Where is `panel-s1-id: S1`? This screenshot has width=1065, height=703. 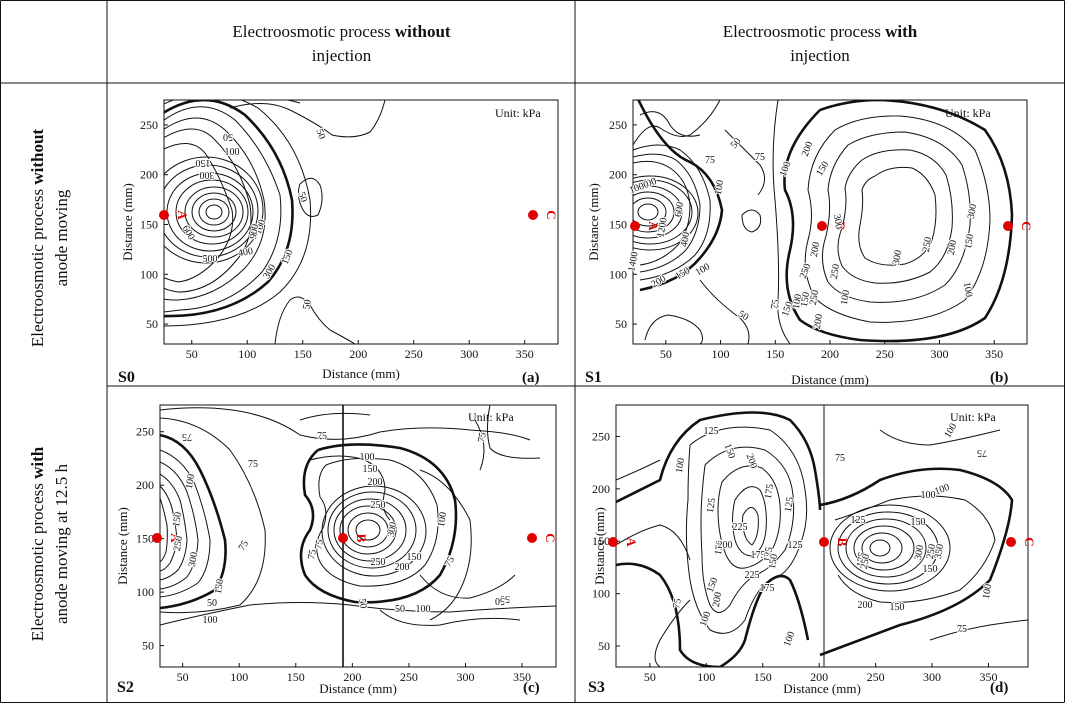
panel-s1-id: S1 is located at coordinates (593, 377).